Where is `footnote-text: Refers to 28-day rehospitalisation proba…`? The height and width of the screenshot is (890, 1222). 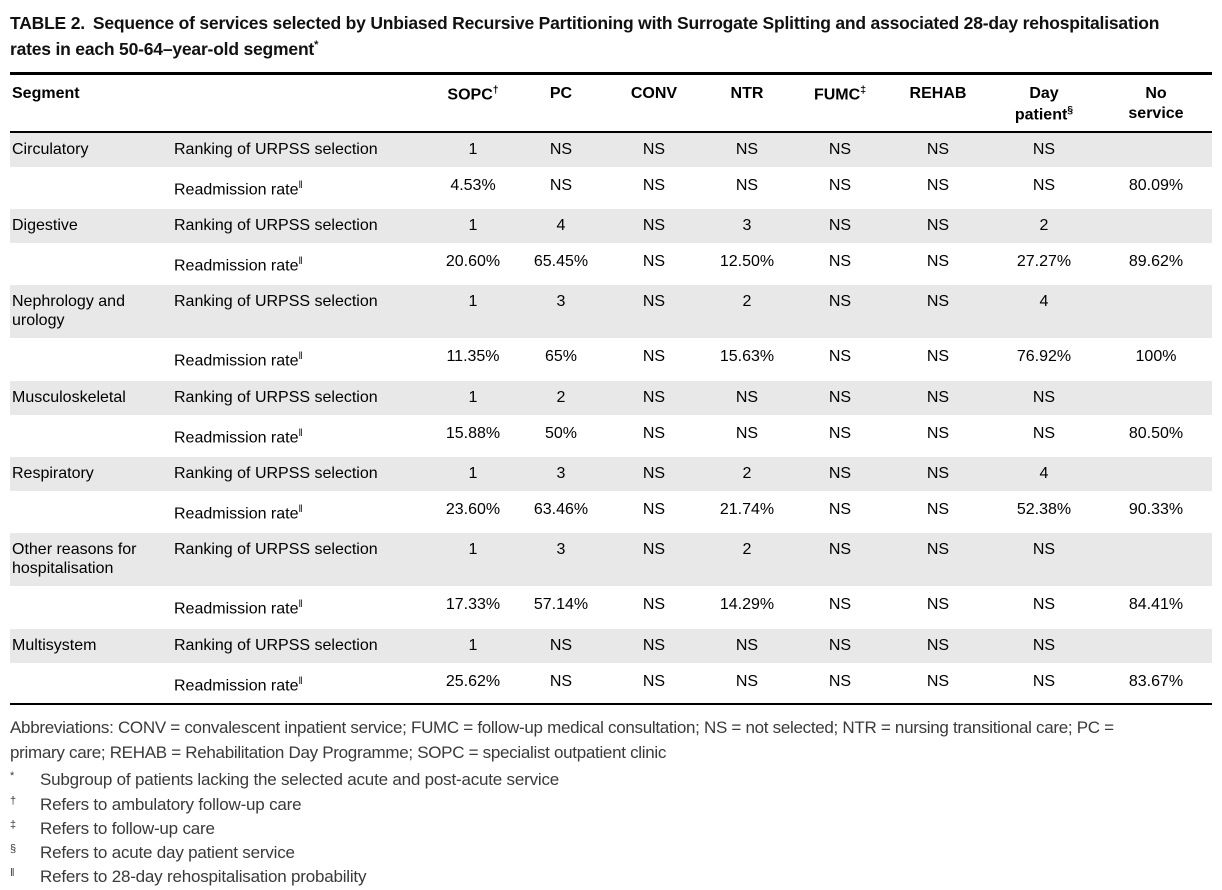 footnote-text: Refers to 28-day rehospitalisation proba… is located at coordinates (203, 876).